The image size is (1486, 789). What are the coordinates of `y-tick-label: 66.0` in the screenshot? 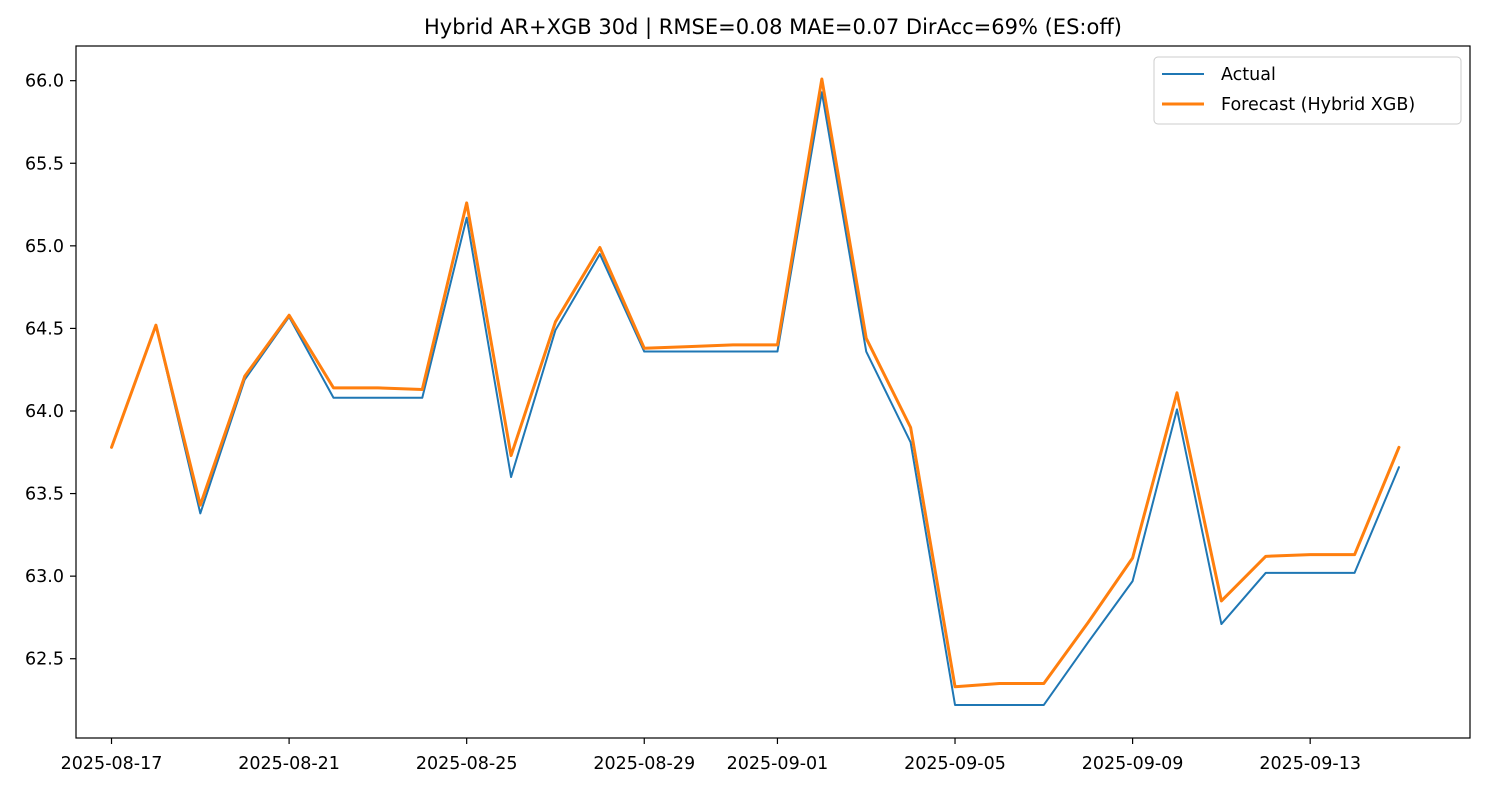 It's located at (44, 82).